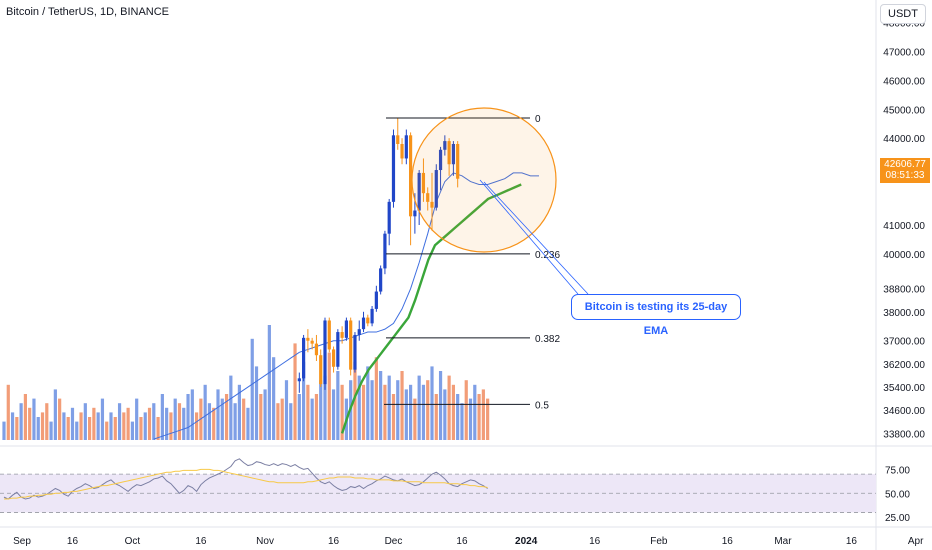  Describe the element at coordinates (905, 175) in the screenshot. I see `bar-countdown: 08:51:33` at that location.